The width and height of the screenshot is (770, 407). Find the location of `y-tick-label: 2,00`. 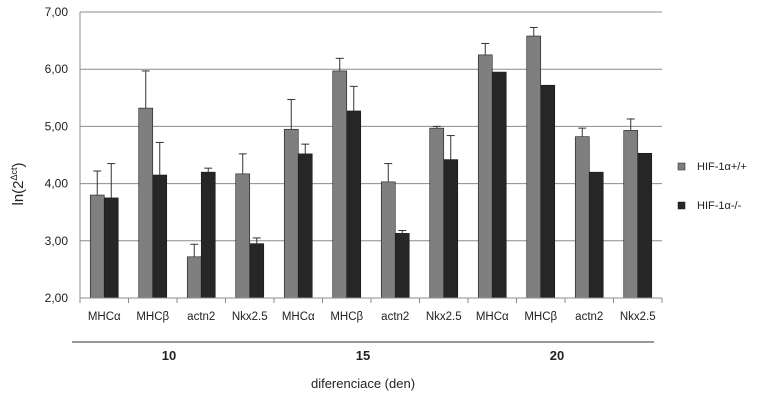

y-tick-label: 2,00 is located at coordinates (57, 298).